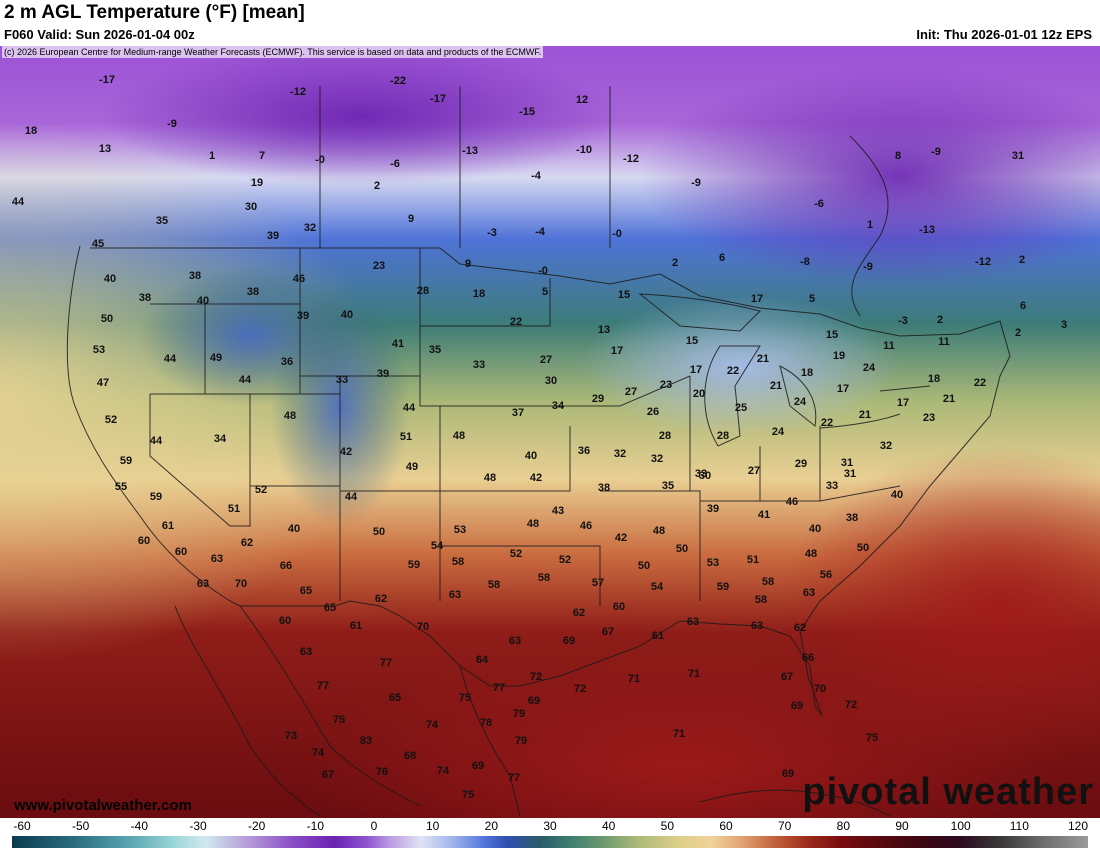 This screenshot has height=850, width=1100. I want to click on temperature-value-label: 56, so click(826, 575).